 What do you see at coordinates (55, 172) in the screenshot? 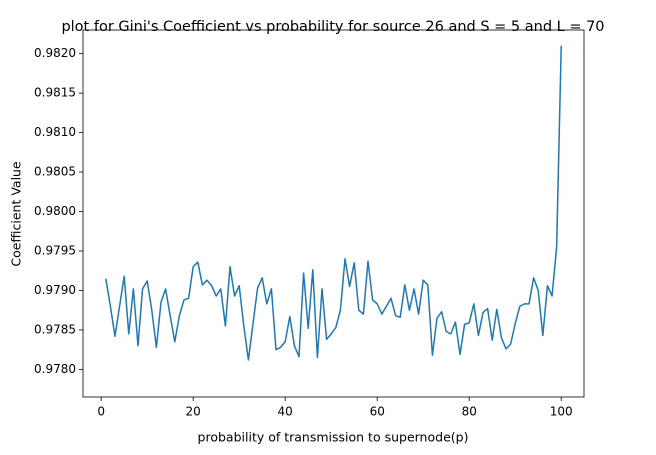
I see `y-tick-label: 0.9805` at bounding box center [55, 172].